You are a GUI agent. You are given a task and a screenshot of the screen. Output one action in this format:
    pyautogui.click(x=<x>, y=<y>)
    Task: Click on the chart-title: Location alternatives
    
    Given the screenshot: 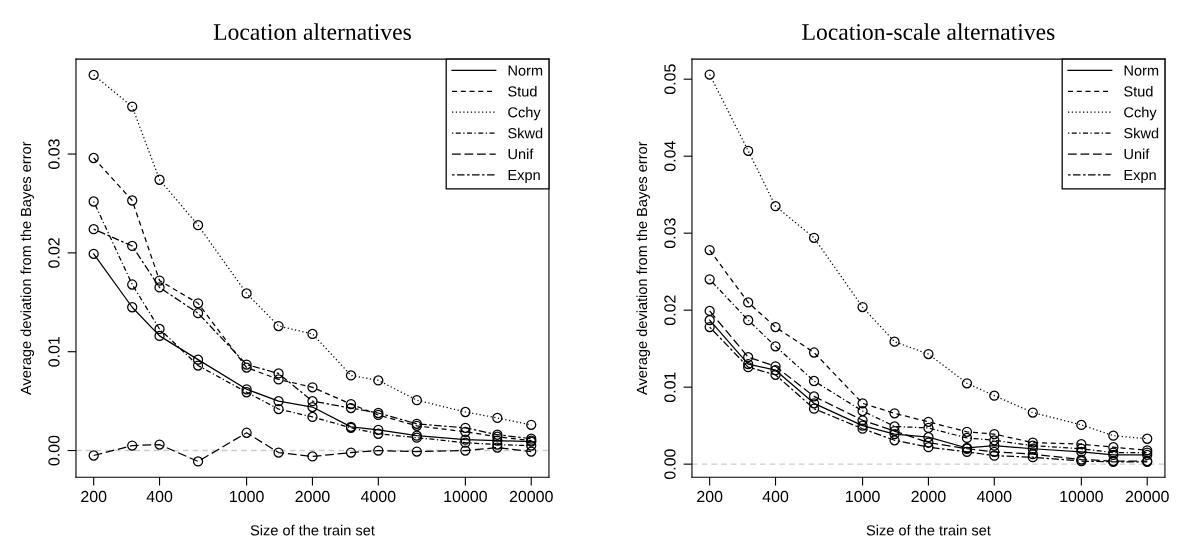 What is the action you would take?
    pyautogui.click(x=312, y=31)
    